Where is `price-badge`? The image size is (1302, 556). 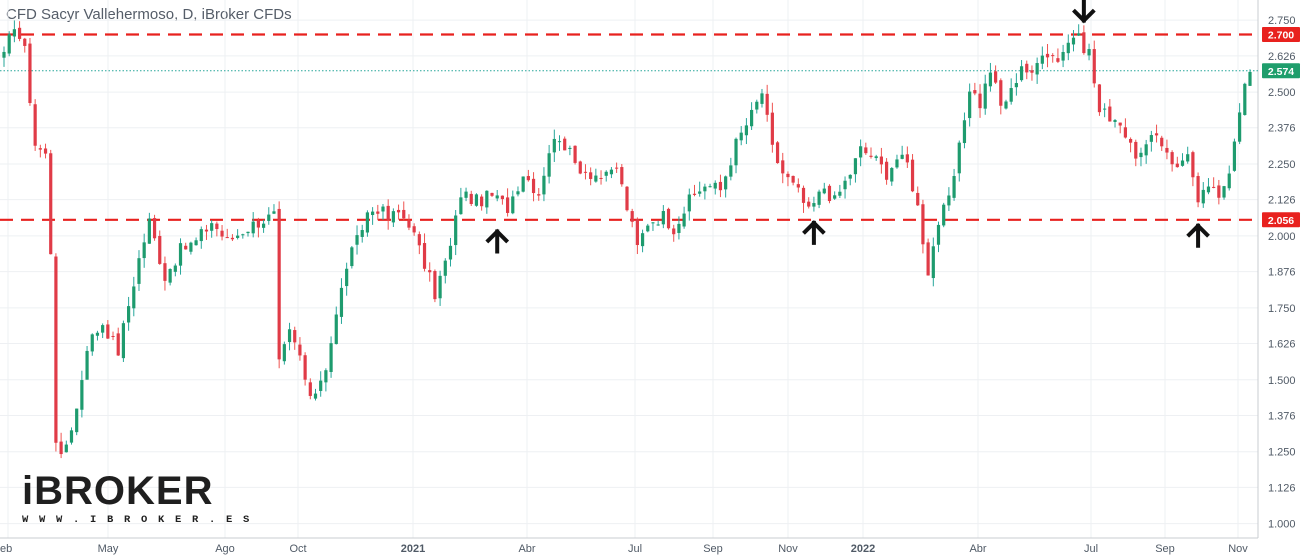
price-badge is located at coordinates (1281, 35).